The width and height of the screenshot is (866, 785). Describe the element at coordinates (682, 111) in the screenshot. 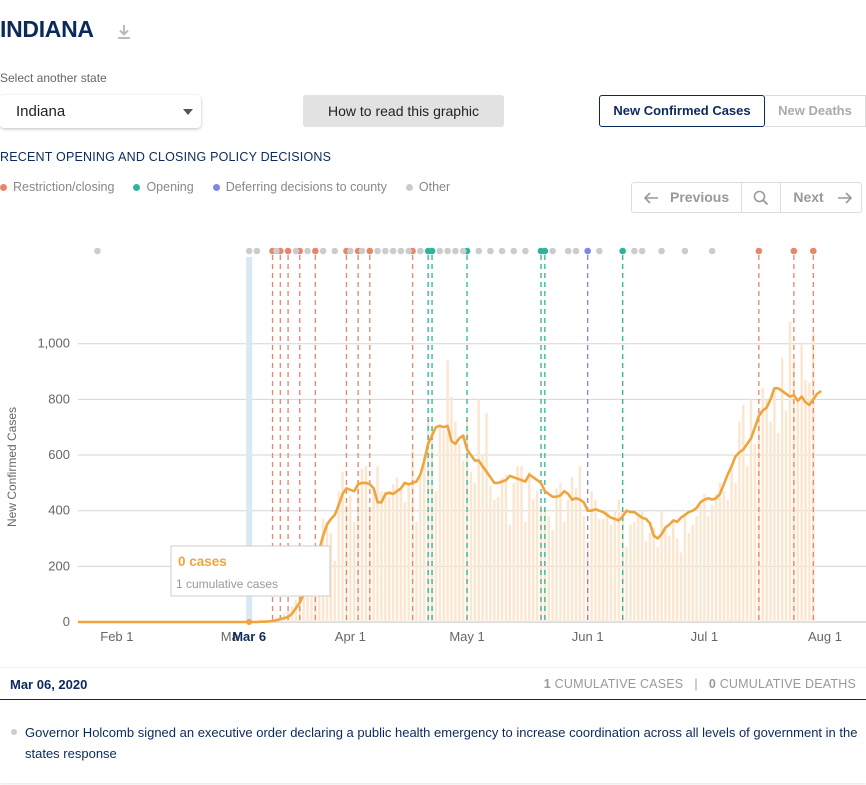

I see `tab-new-confirmed-cases: New Confirmed Cases` at that location.